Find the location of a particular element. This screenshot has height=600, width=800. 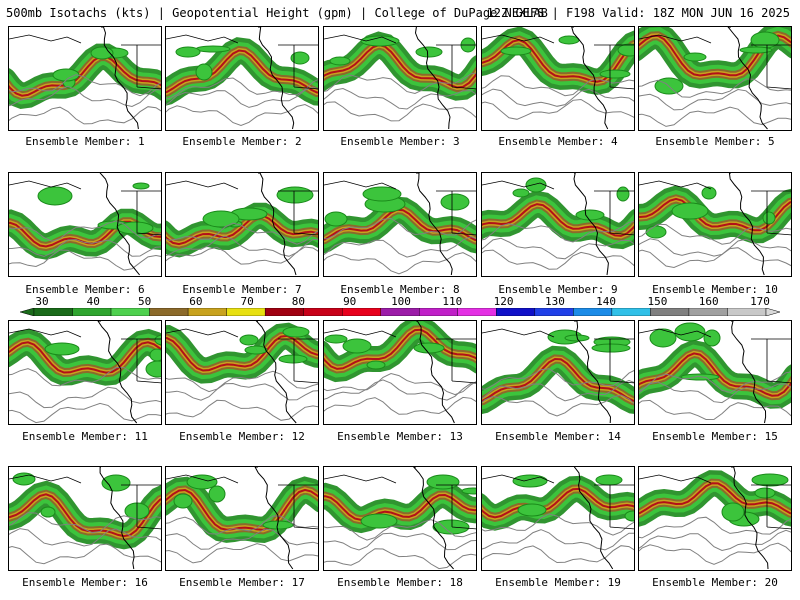

ensemble-member-label: Ensemble Member: 4 is located at coordinates (558, 141).